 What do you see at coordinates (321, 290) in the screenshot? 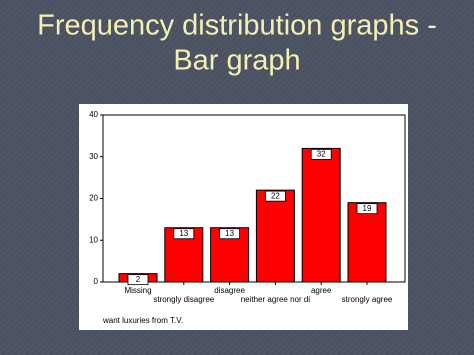
I see `x-tick-label: agree` at bounding box center [321, 290].